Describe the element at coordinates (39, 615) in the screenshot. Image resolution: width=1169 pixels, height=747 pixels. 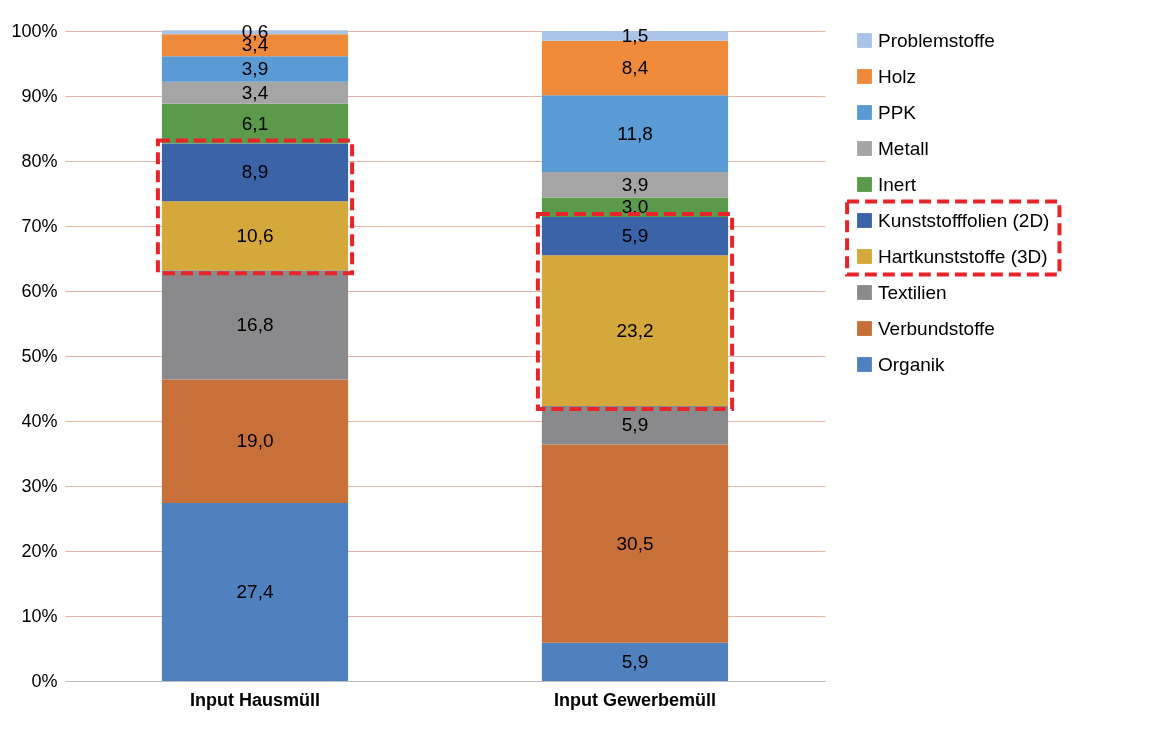
I see `y-tick-label: 10%` at that location.